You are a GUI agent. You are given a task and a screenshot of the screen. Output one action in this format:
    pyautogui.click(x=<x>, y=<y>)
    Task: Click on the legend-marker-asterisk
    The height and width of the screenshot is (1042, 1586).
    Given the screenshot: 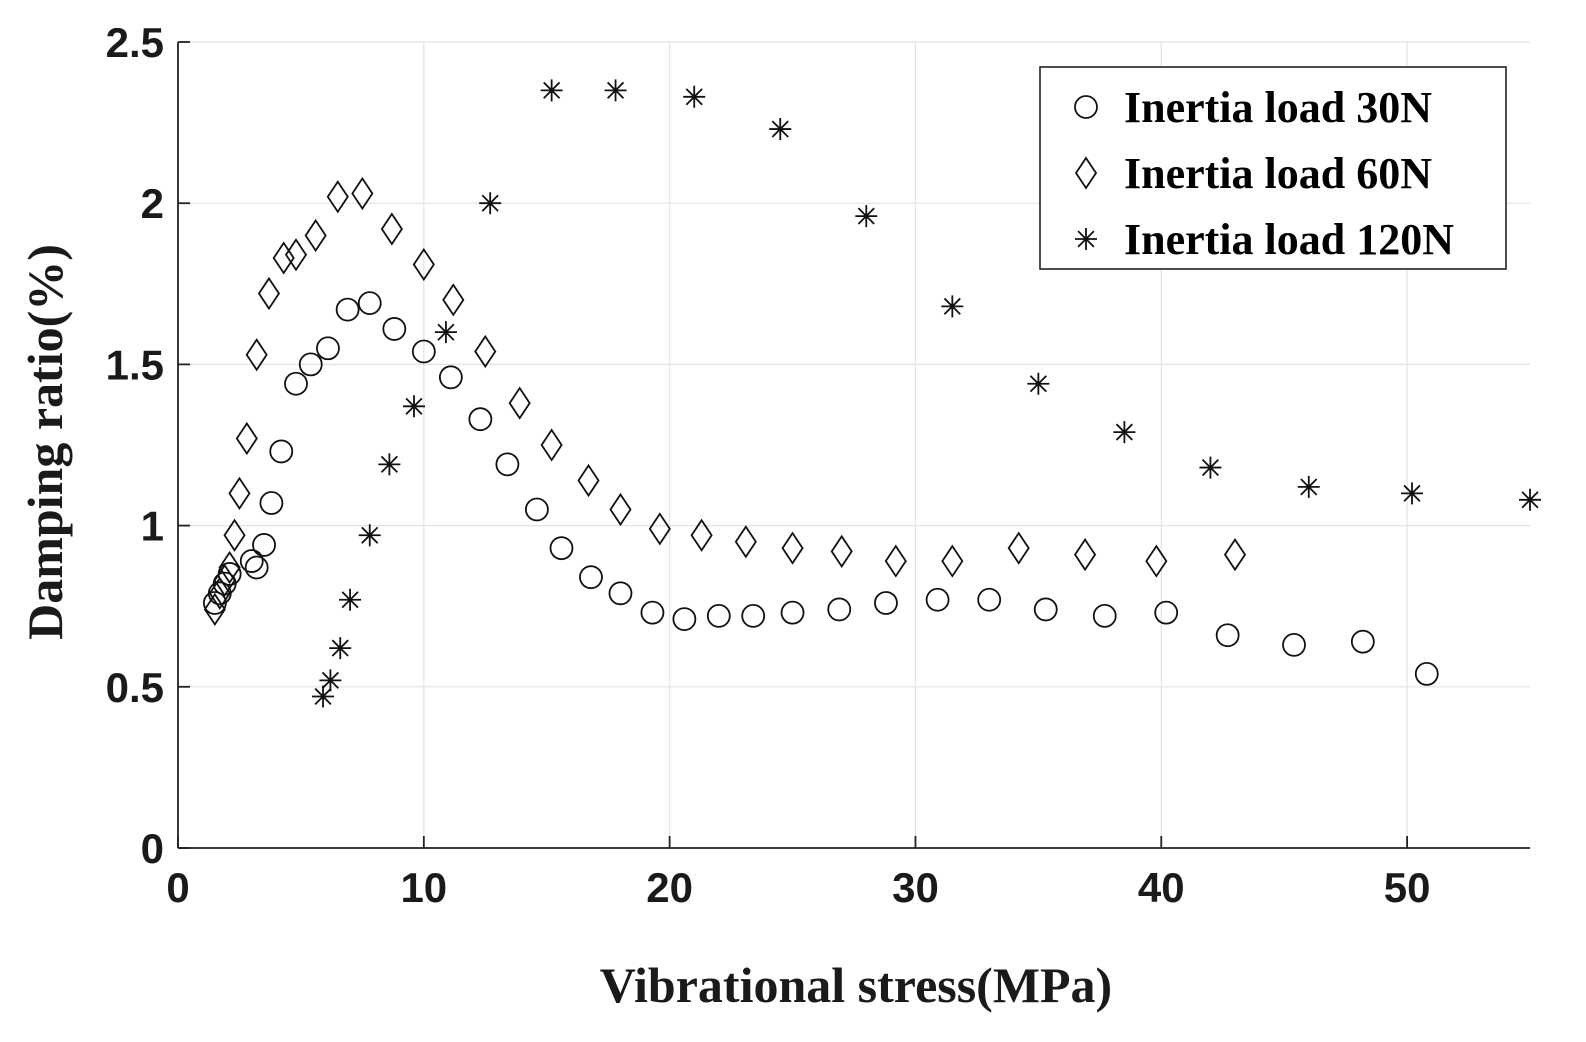 What is the action you would take?
    pyautogui.click(x=1086, y=239)
    